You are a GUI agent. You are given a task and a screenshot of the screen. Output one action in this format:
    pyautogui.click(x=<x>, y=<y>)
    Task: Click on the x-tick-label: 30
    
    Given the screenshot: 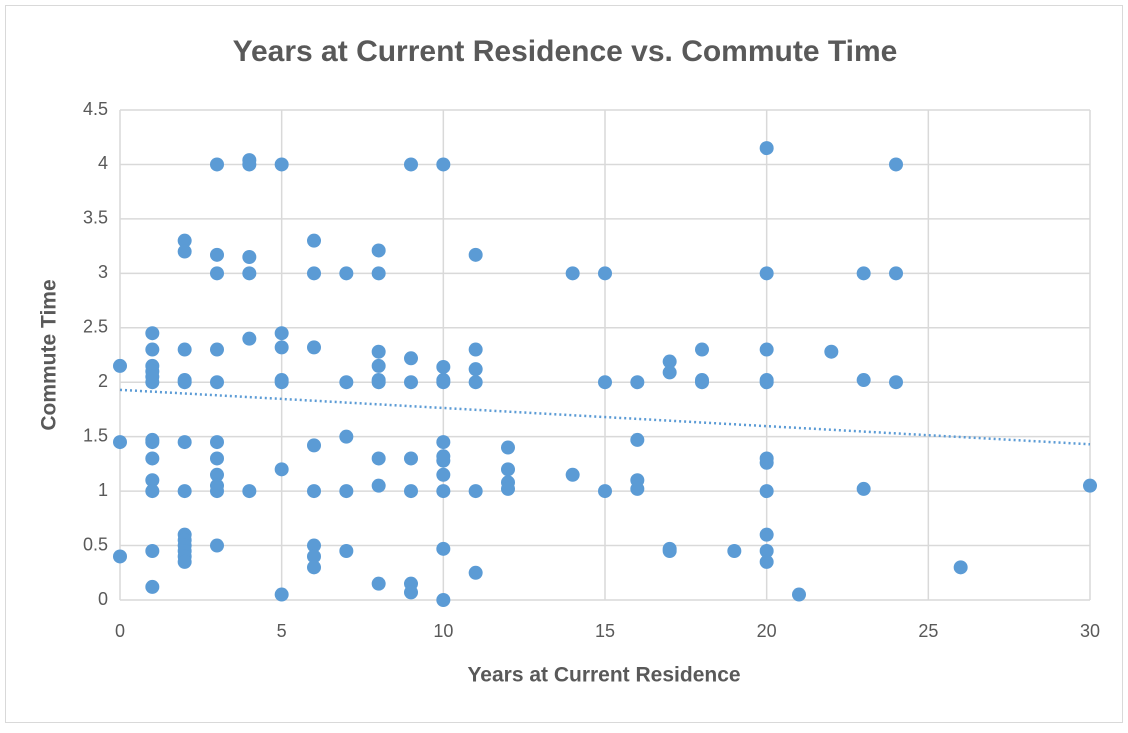 What is the action you would take?
    pyautogui.click(x=1090, y=631)
    